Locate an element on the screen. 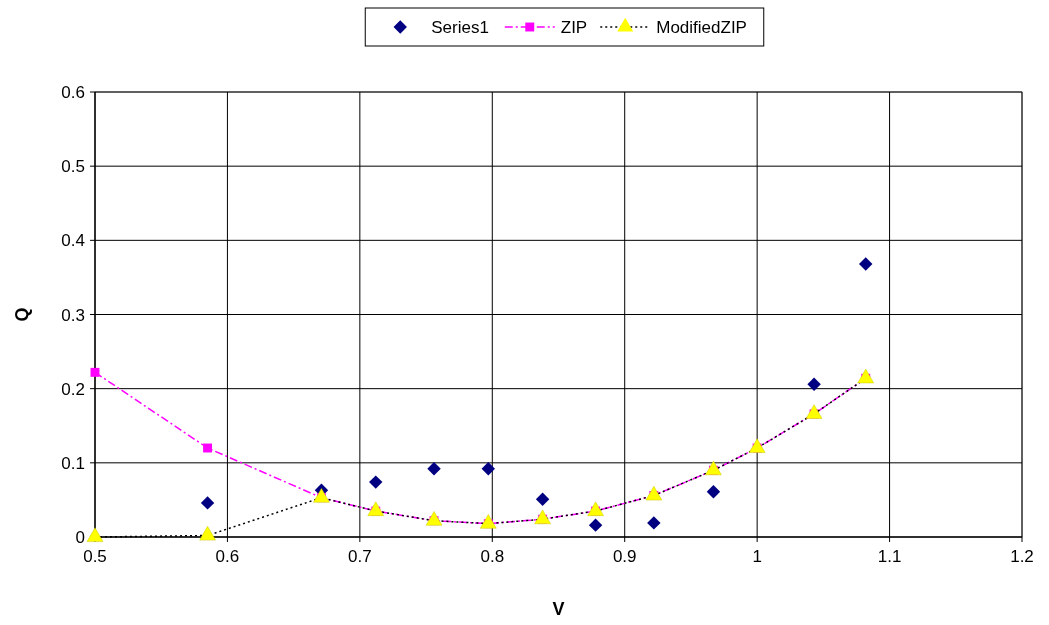 The height and width of the screenshot is (625, 1049). x-tick-label: 0.8 is located at coordinates (492, 556).